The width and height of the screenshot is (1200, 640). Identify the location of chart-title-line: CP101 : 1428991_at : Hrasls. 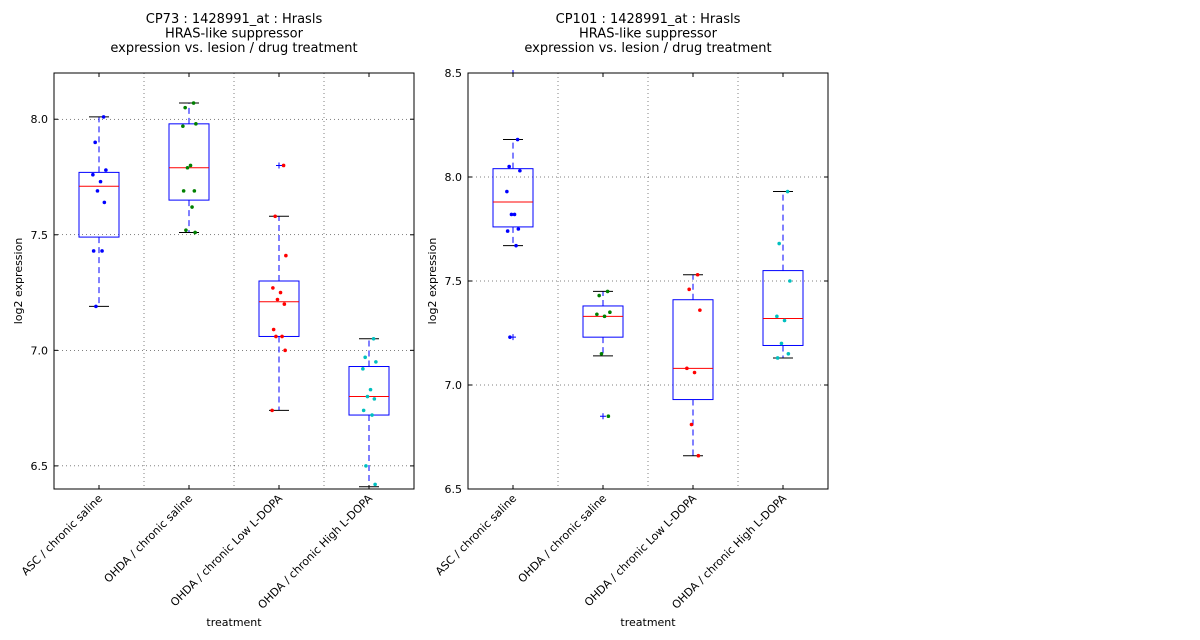
(648, 19).